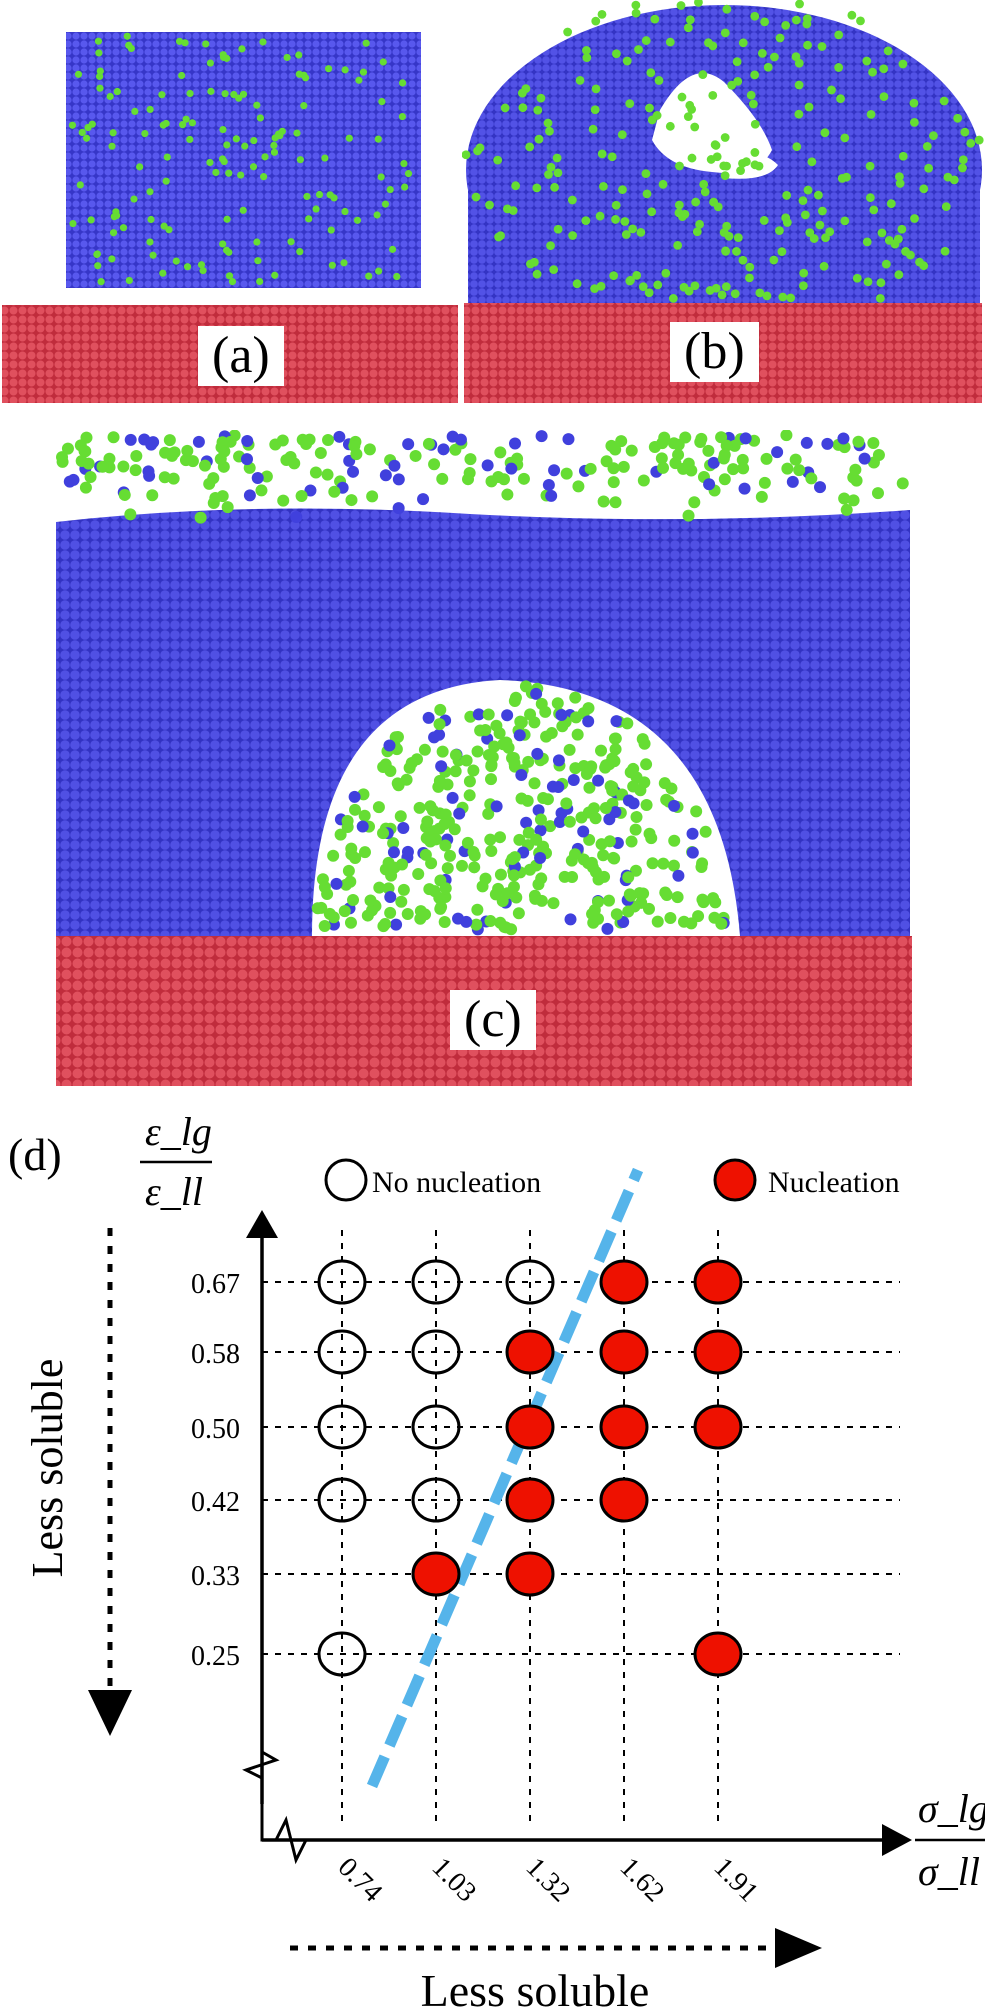 The height and width of the screenshot is (2016, 985). What do you see at coordinates (718, 1427) in the screenshot?
I see `point-nucleation` at bounding box center [718, 1427].